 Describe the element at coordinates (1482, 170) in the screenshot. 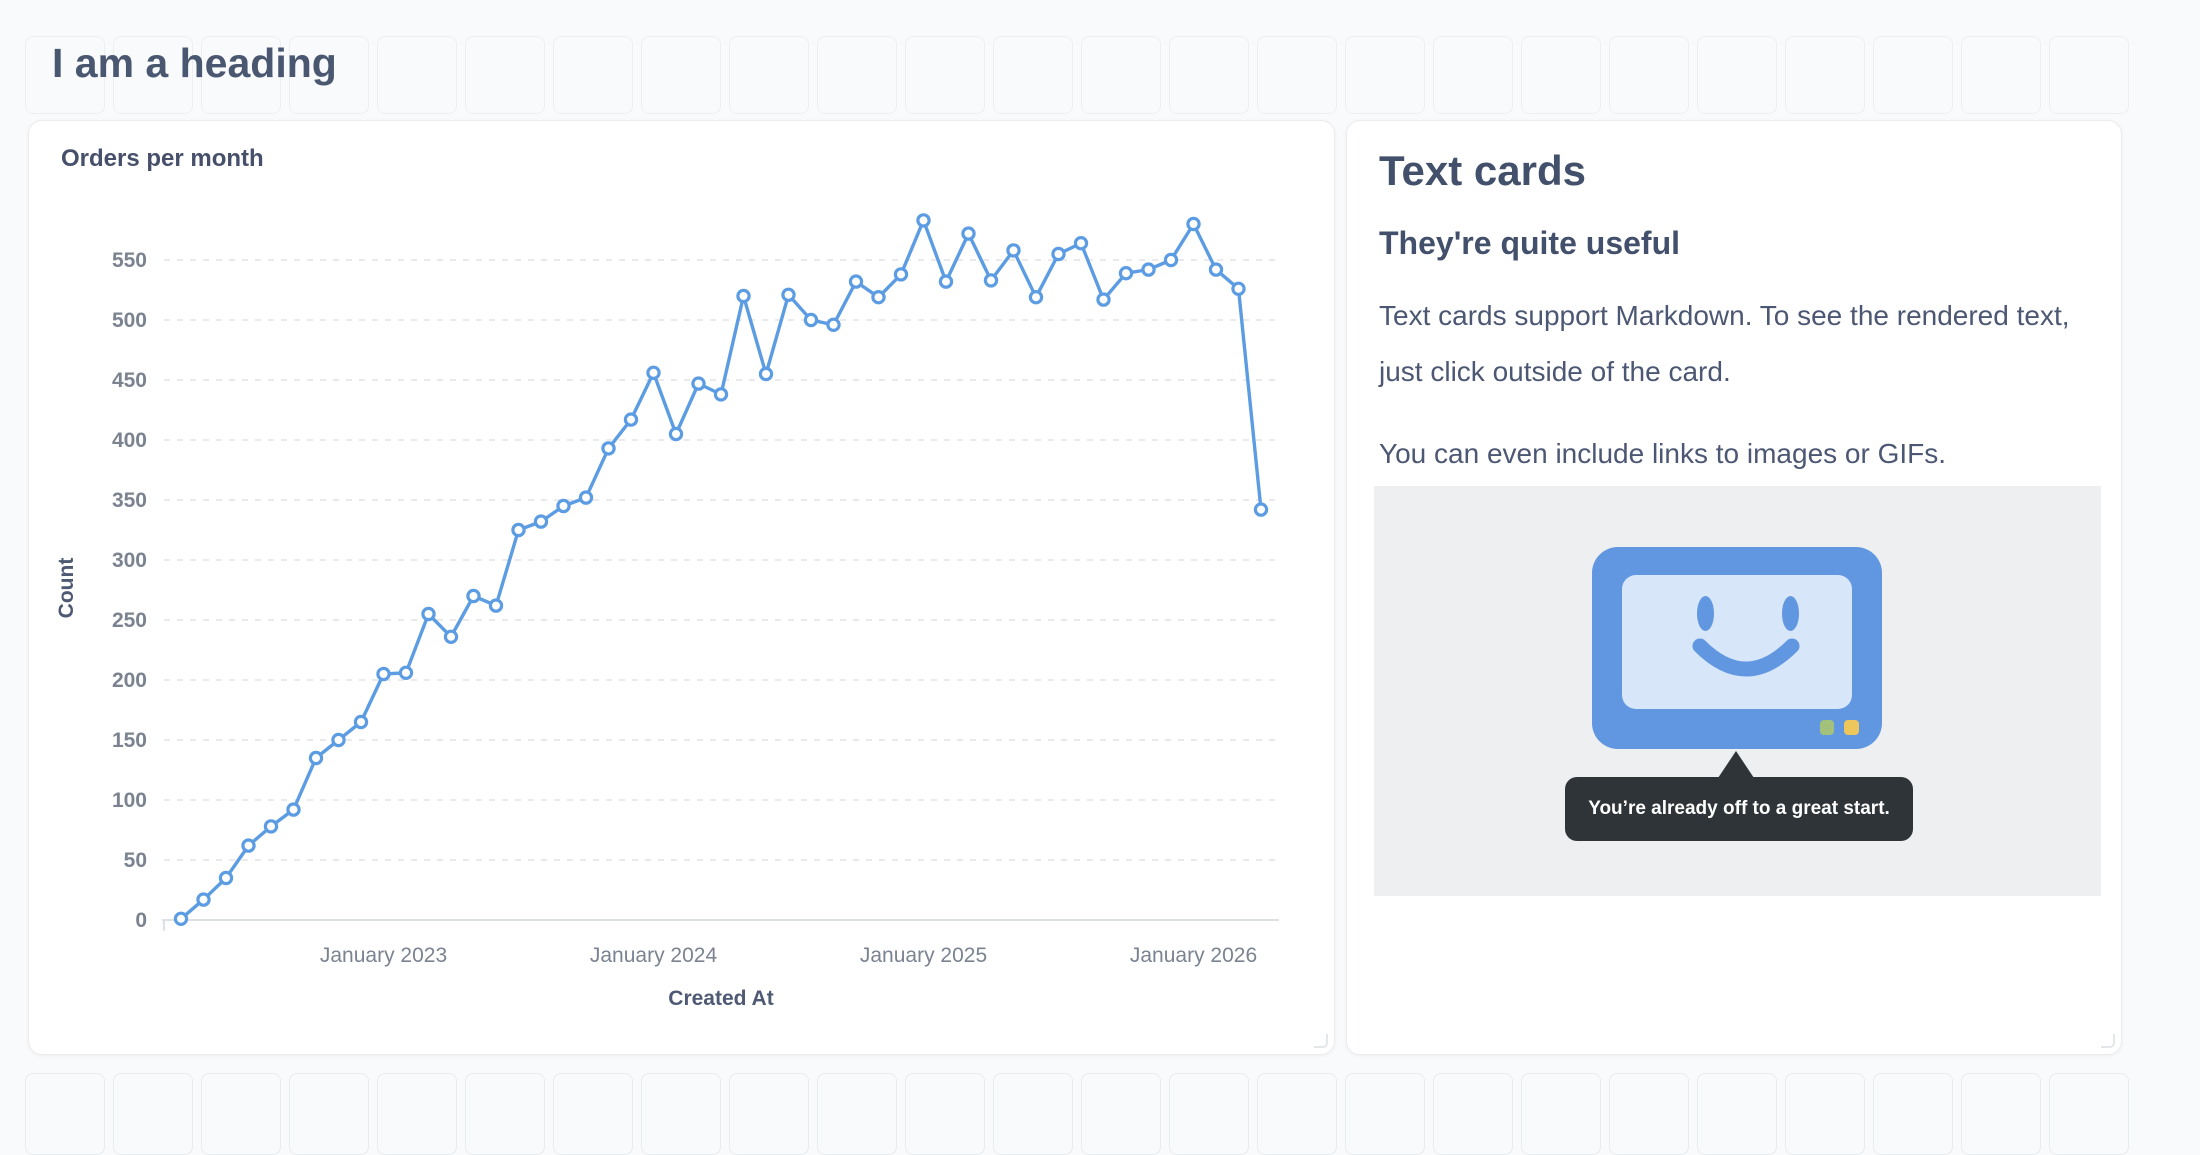

I see `text-card-heading: Text cards` at that location.